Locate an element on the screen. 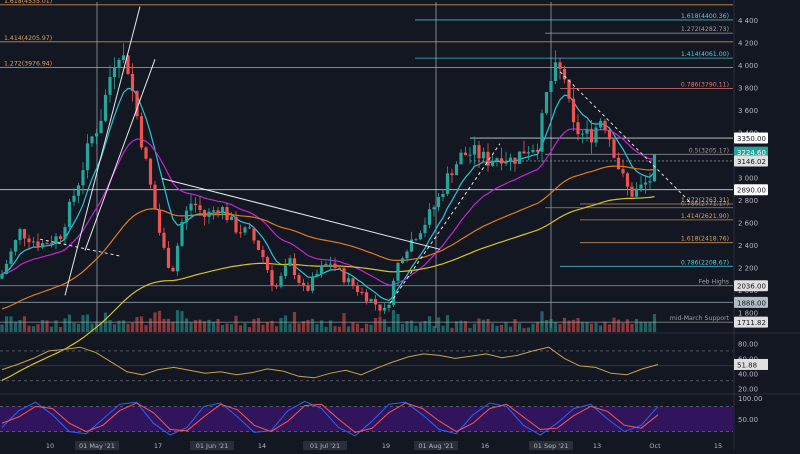  price-badge-4: 2036.00 is located at coordinates (751, 287).